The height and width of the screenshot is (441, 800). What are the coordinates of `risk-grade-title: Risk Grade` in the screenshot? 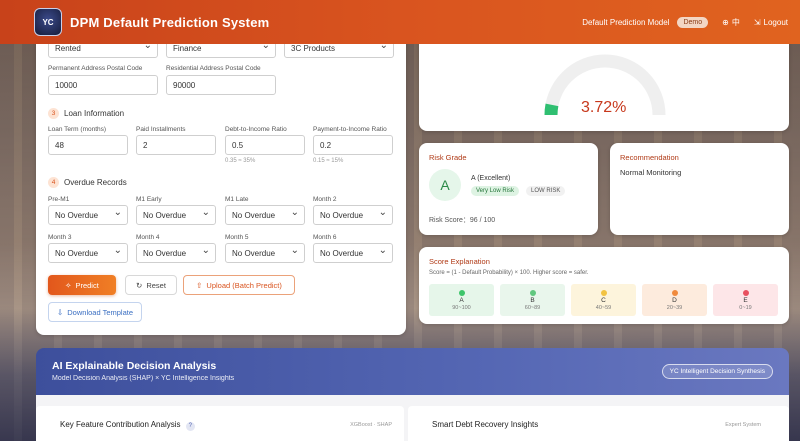 It's located at (448, 157).